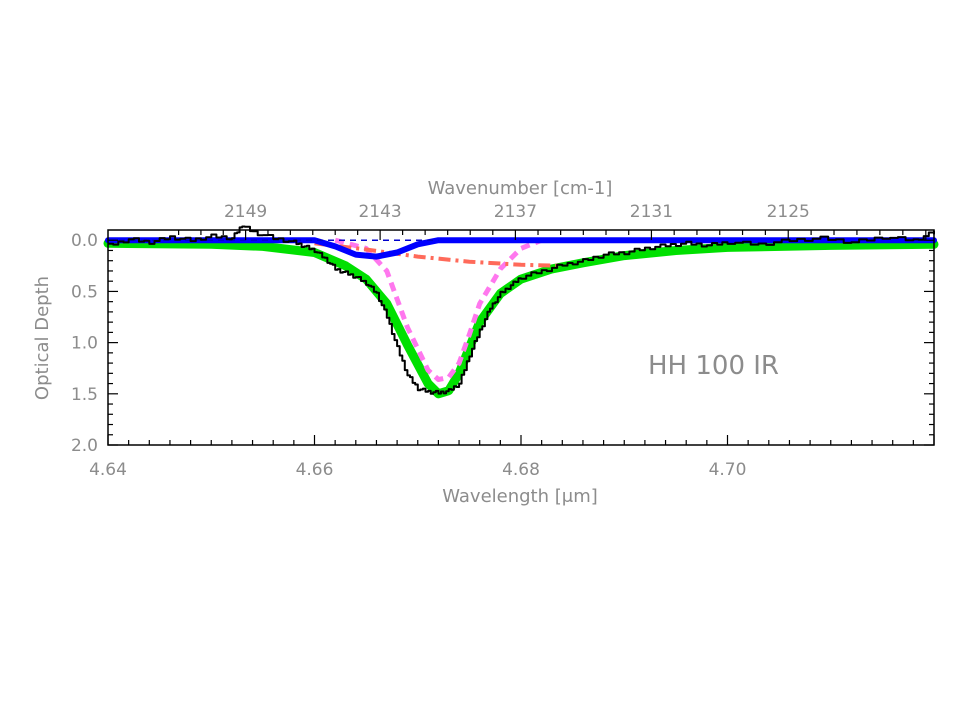 The image size is (960, 720). Describe the element at coordinates (84, 241) in the screenshot. I see `y-tick-label: 0.0` at that location.